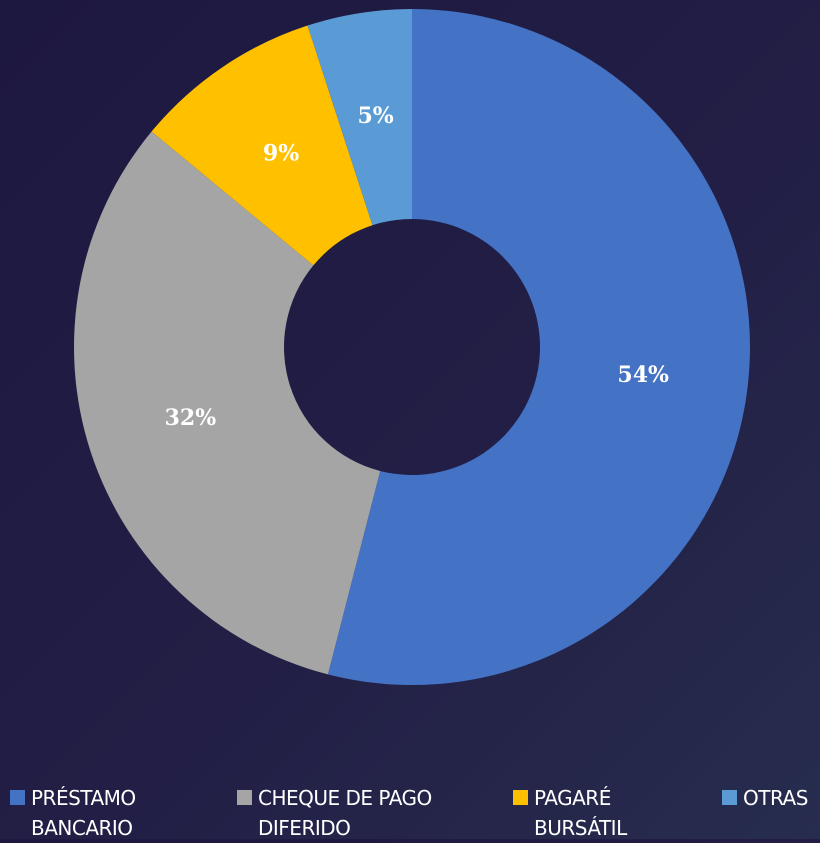  I want to click on legend-label: CHEQUE DE PAGO DIFERIDO, so click(345, 813).